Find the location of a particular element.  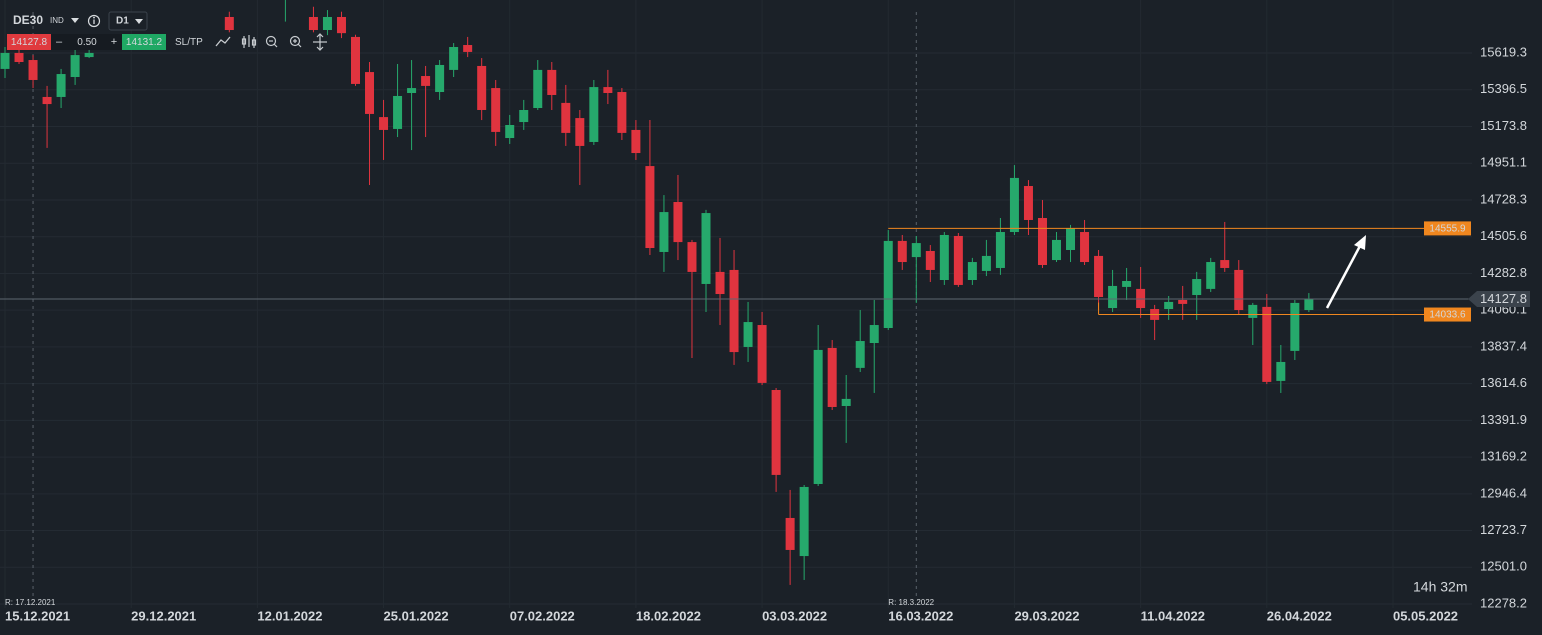

line-tool is located at coordinates (223, 41).